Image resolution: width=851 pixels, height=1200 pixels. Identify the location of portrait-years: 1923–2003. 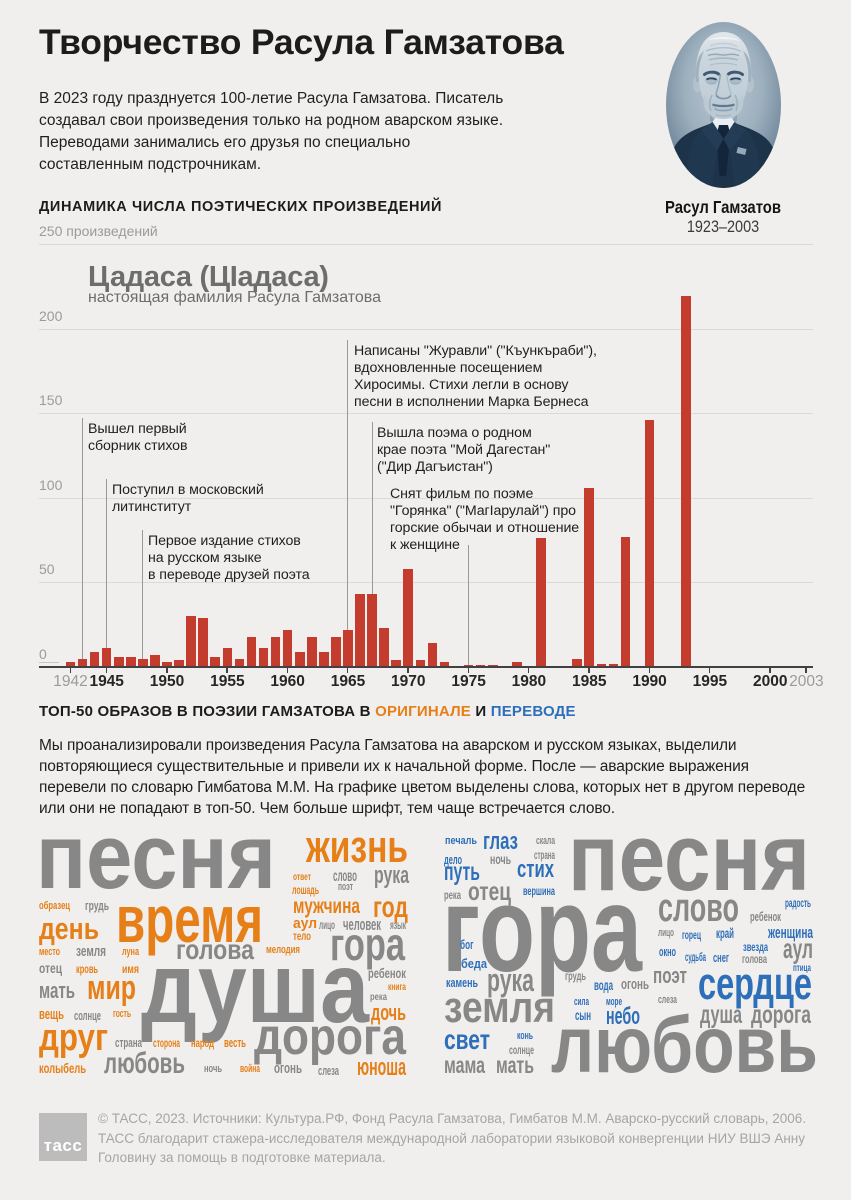
(723, 226).